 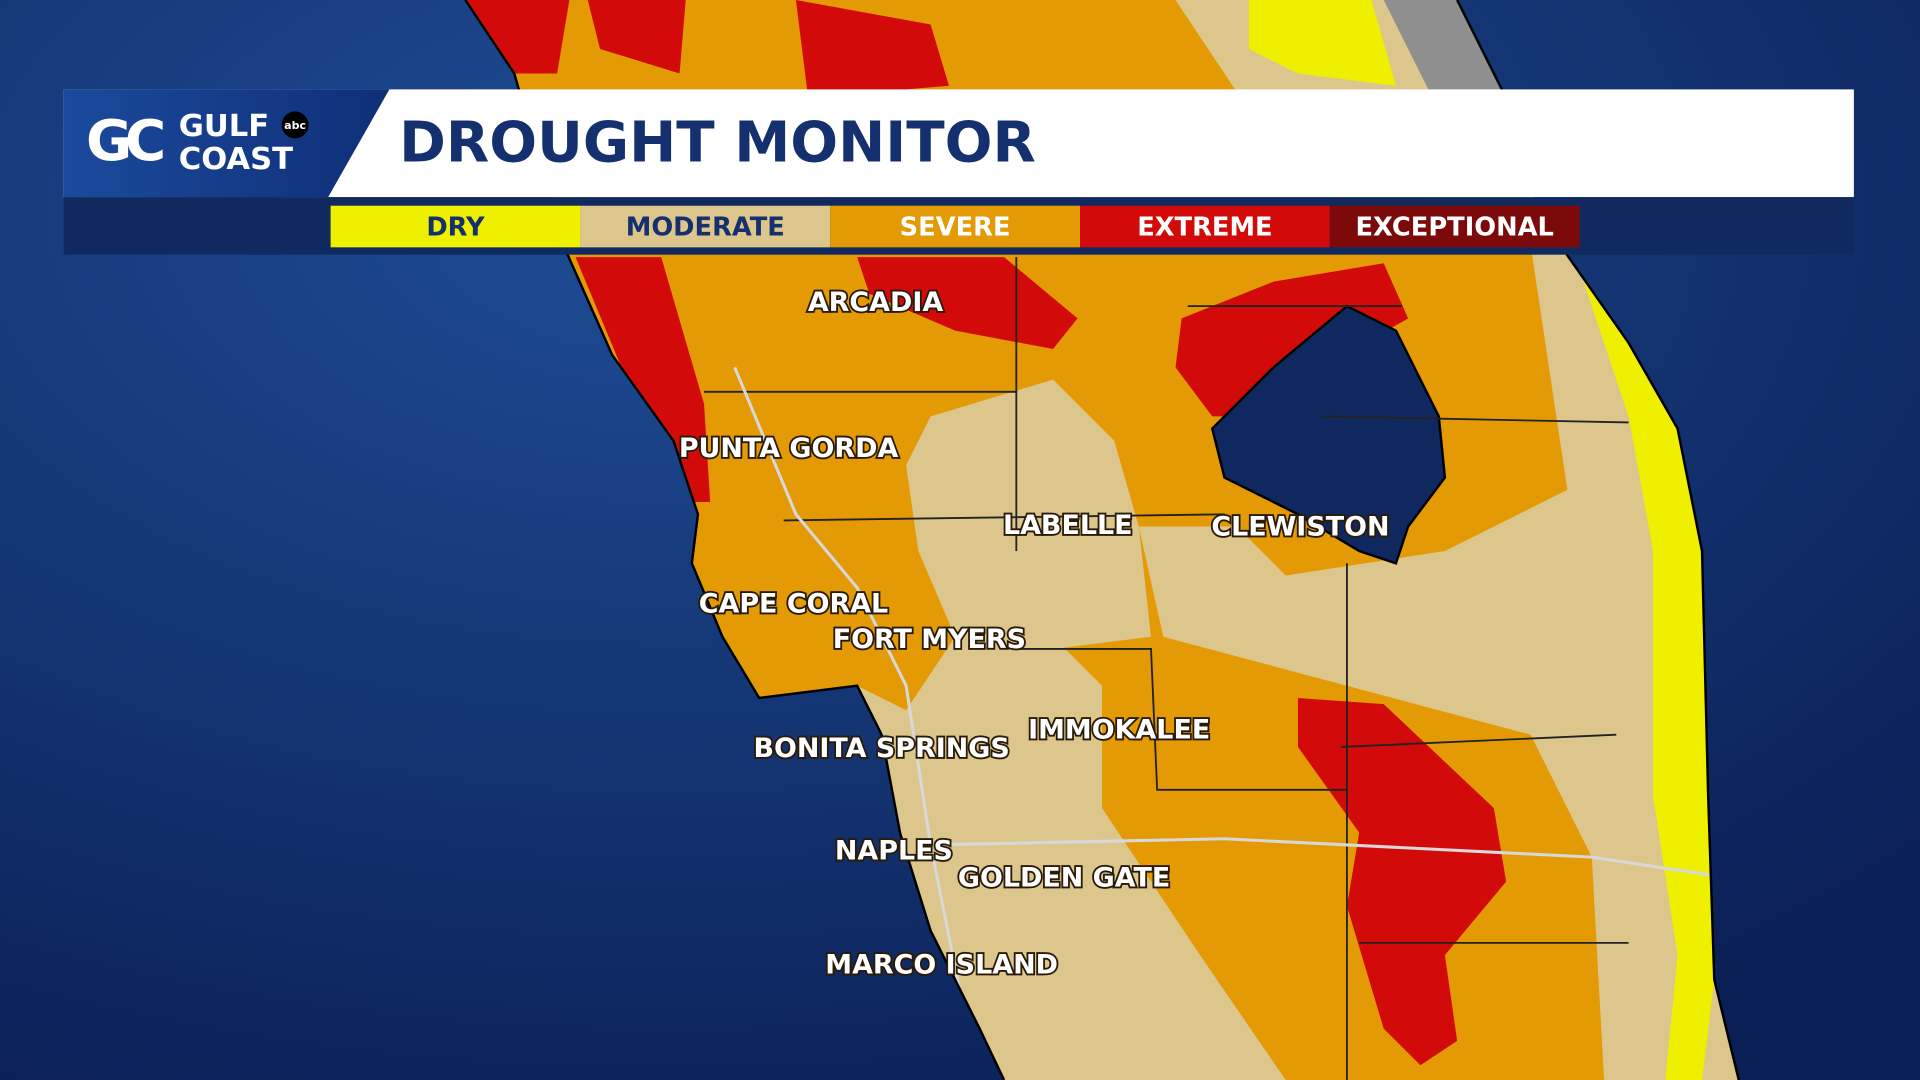 I want to click on logo-line2: COAST, so click(x=236, y=159).